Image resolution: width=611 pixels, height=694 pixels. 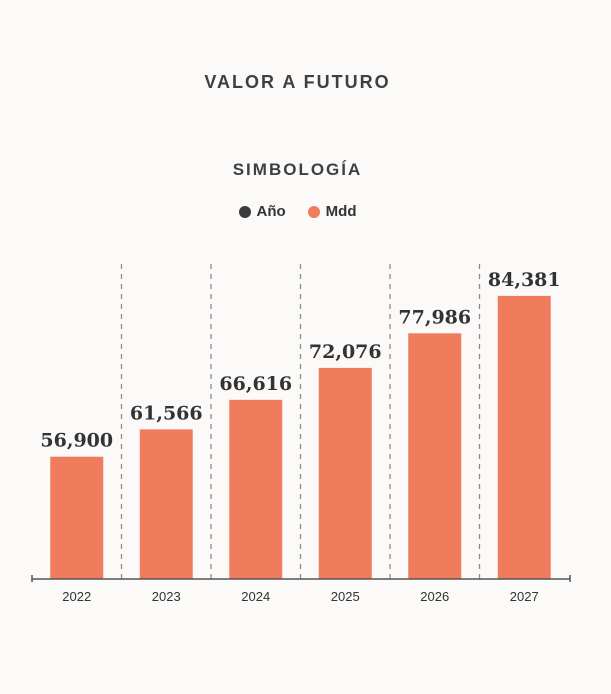 I want to click on tick-label-2024: 2024, so click(x=255, y=596).